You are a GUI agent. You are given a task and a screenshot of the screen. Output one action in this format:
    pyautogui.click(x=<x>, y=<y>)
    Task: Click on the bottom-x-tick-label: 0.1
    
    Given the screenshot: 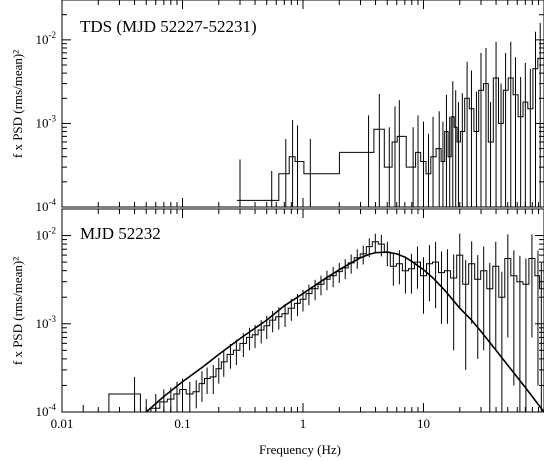 What is the action you would take?
    pyautogui.click(x=182, y=423)
    